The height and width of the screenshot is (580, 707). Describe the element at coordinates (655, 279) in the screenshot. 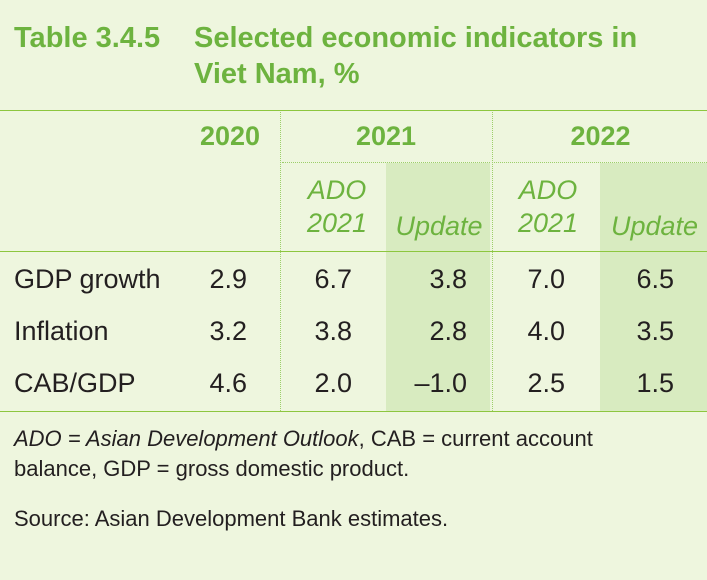

I see `cell-gdp-update-2022: 6.5` at that location.